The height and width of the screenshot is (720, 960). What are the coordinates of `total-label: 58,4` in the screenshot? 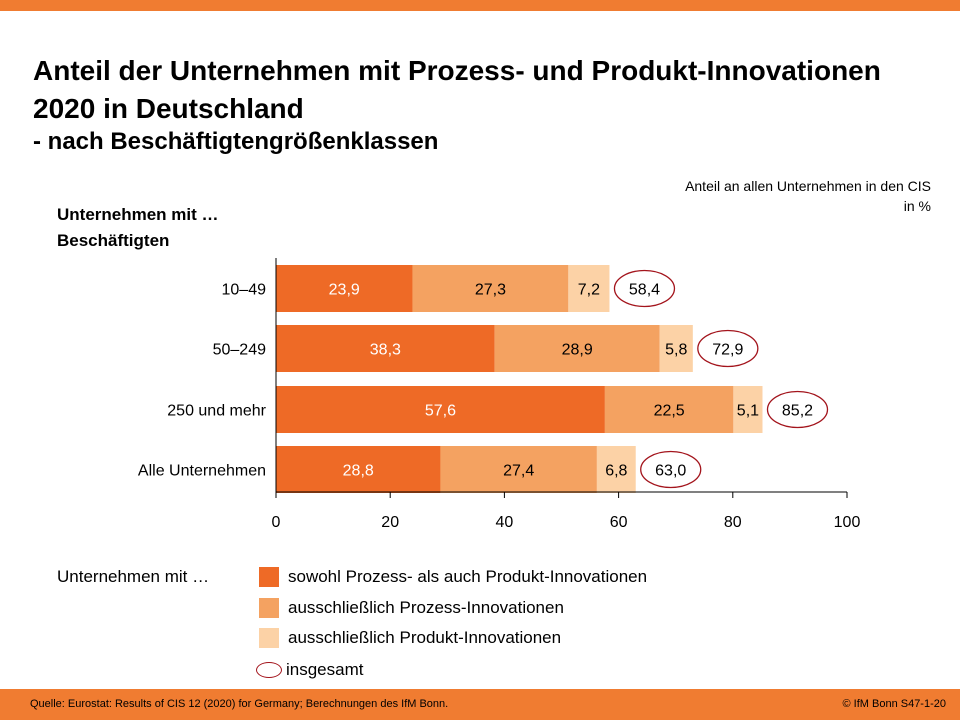 It's located at (644, 290).